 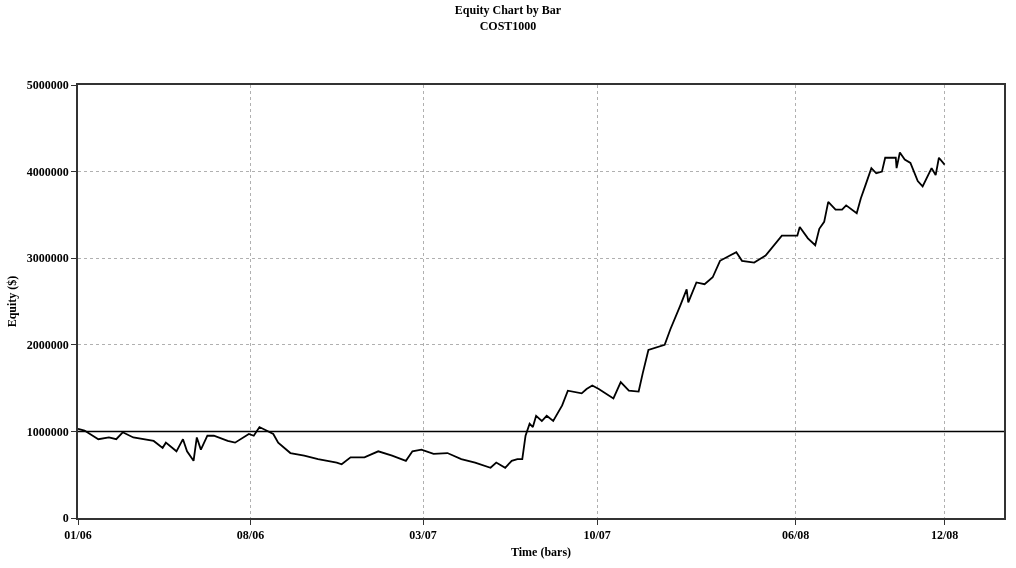 I want to click on x-axis-title: Time (bars), so click(x=541, y=551).